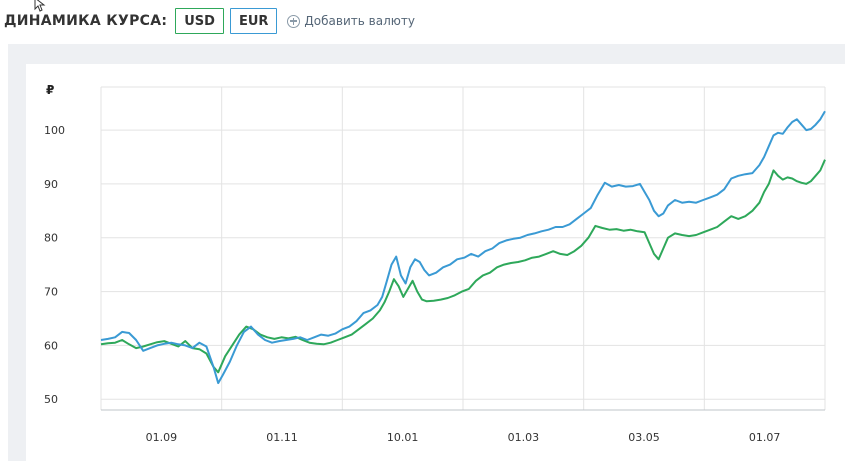 This screenshot has width=845, height=461. I want to click on y-tick-label: 70, so click(51, 292).